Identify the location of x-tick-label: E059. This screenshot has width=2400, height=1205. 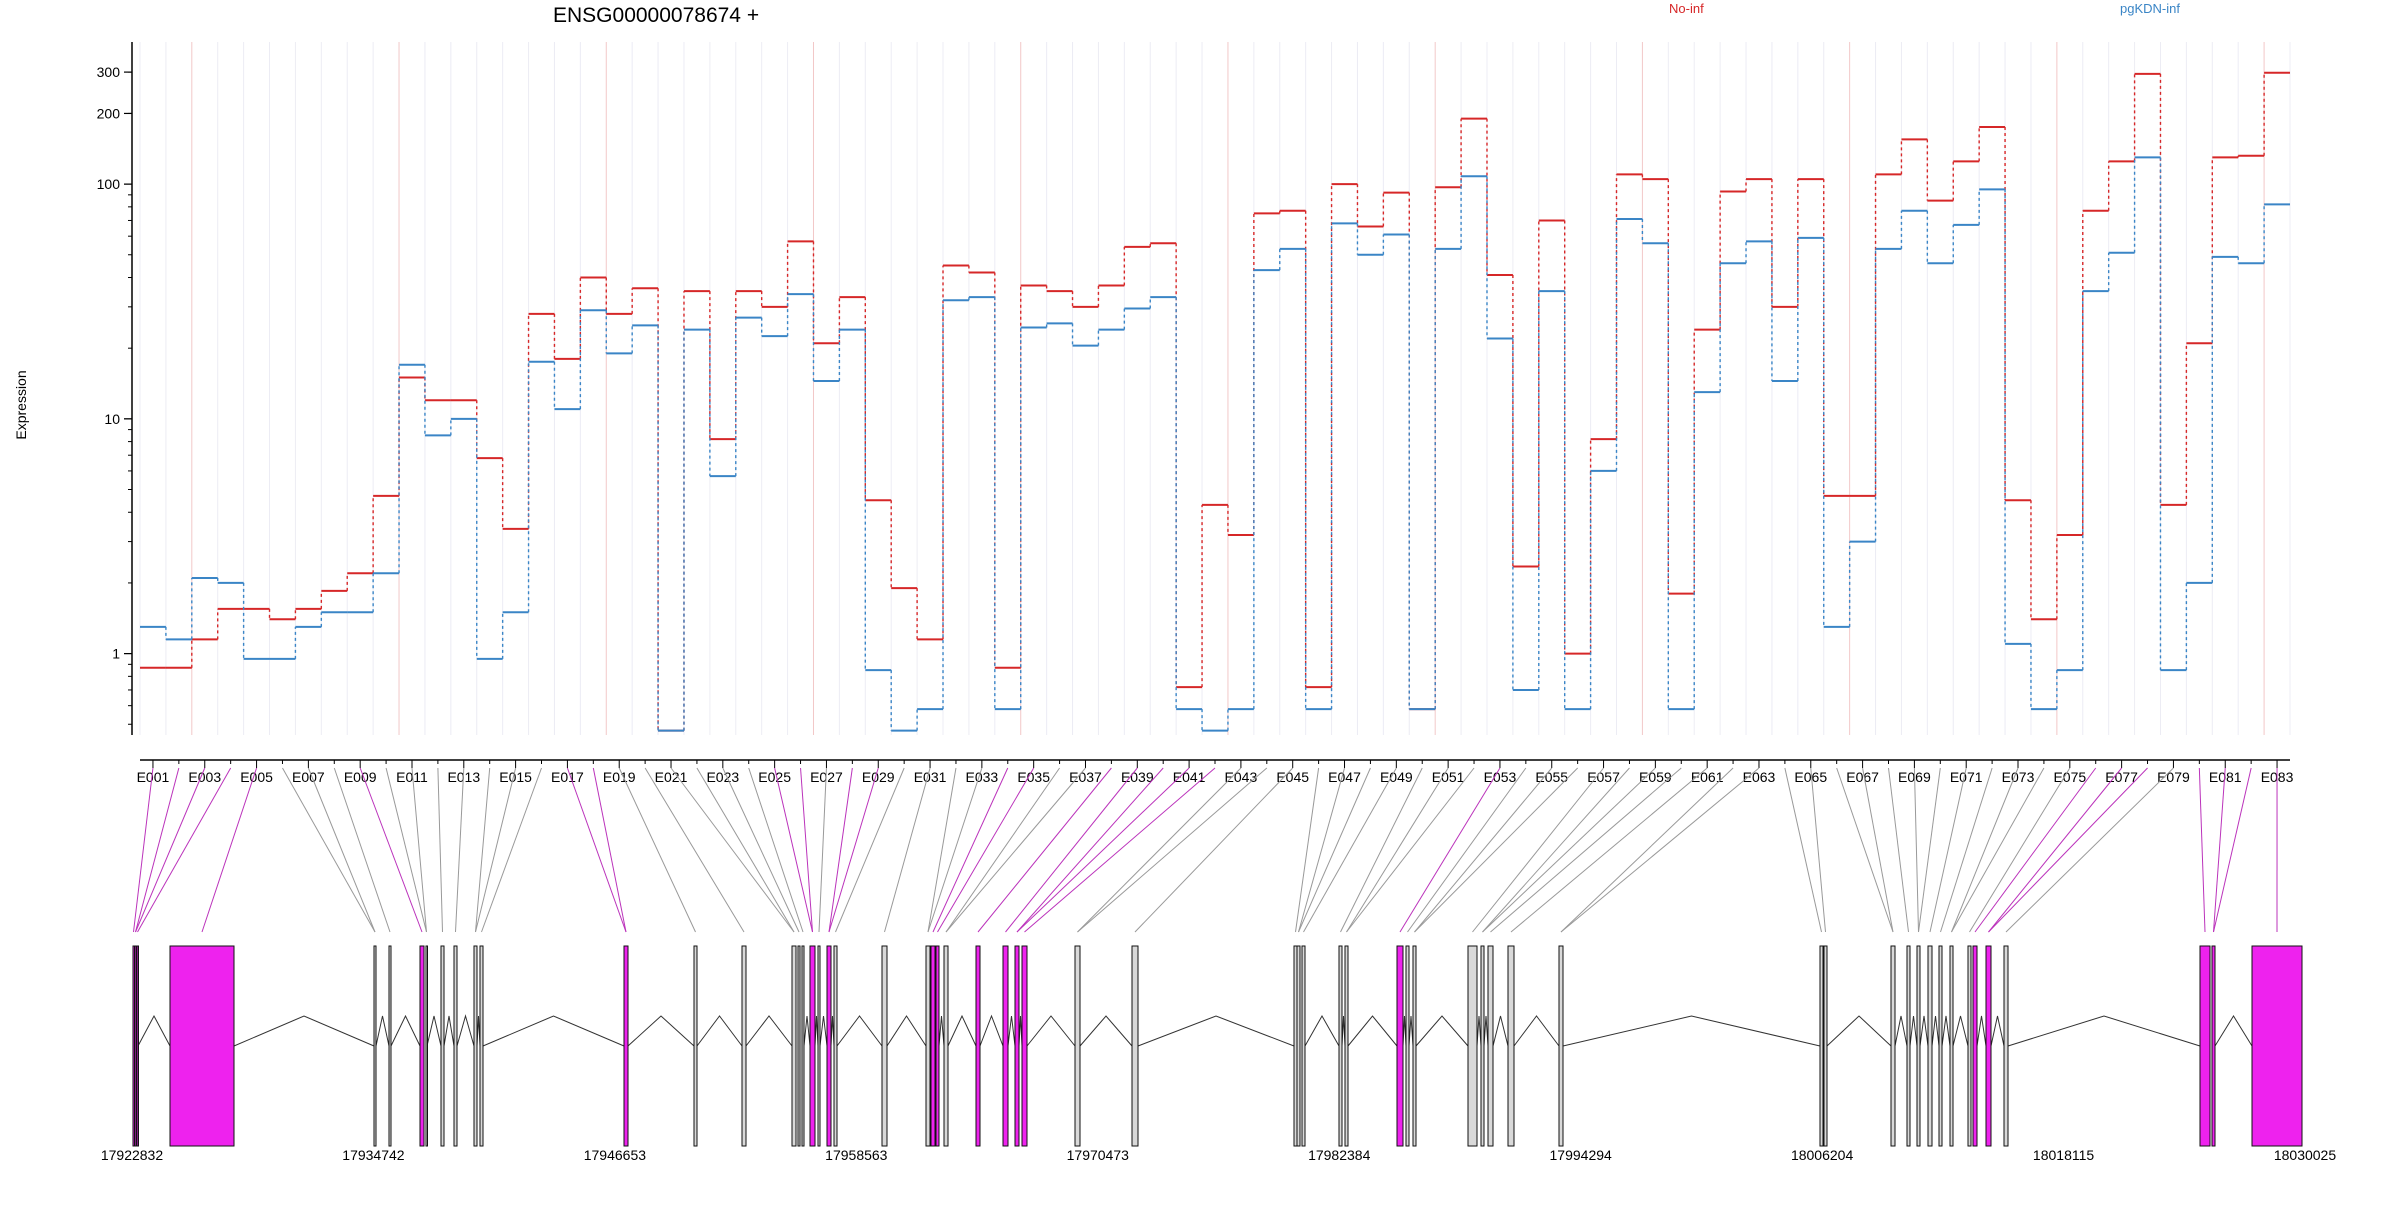
(1655, 777).